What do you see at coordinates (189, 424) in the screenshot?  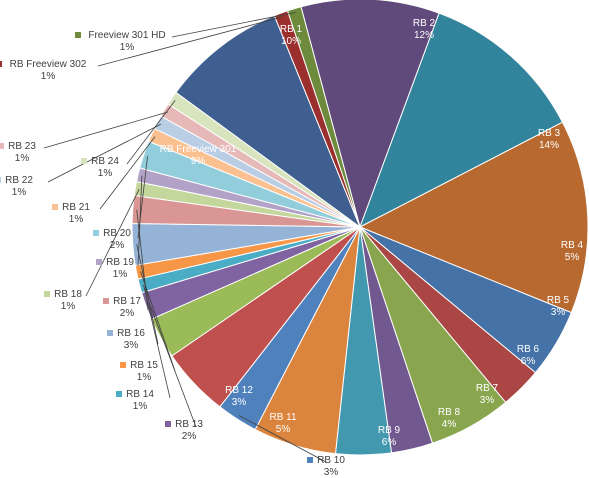 I see `slice-label-rb-13: RB 13` at bounding box center [189, 424].